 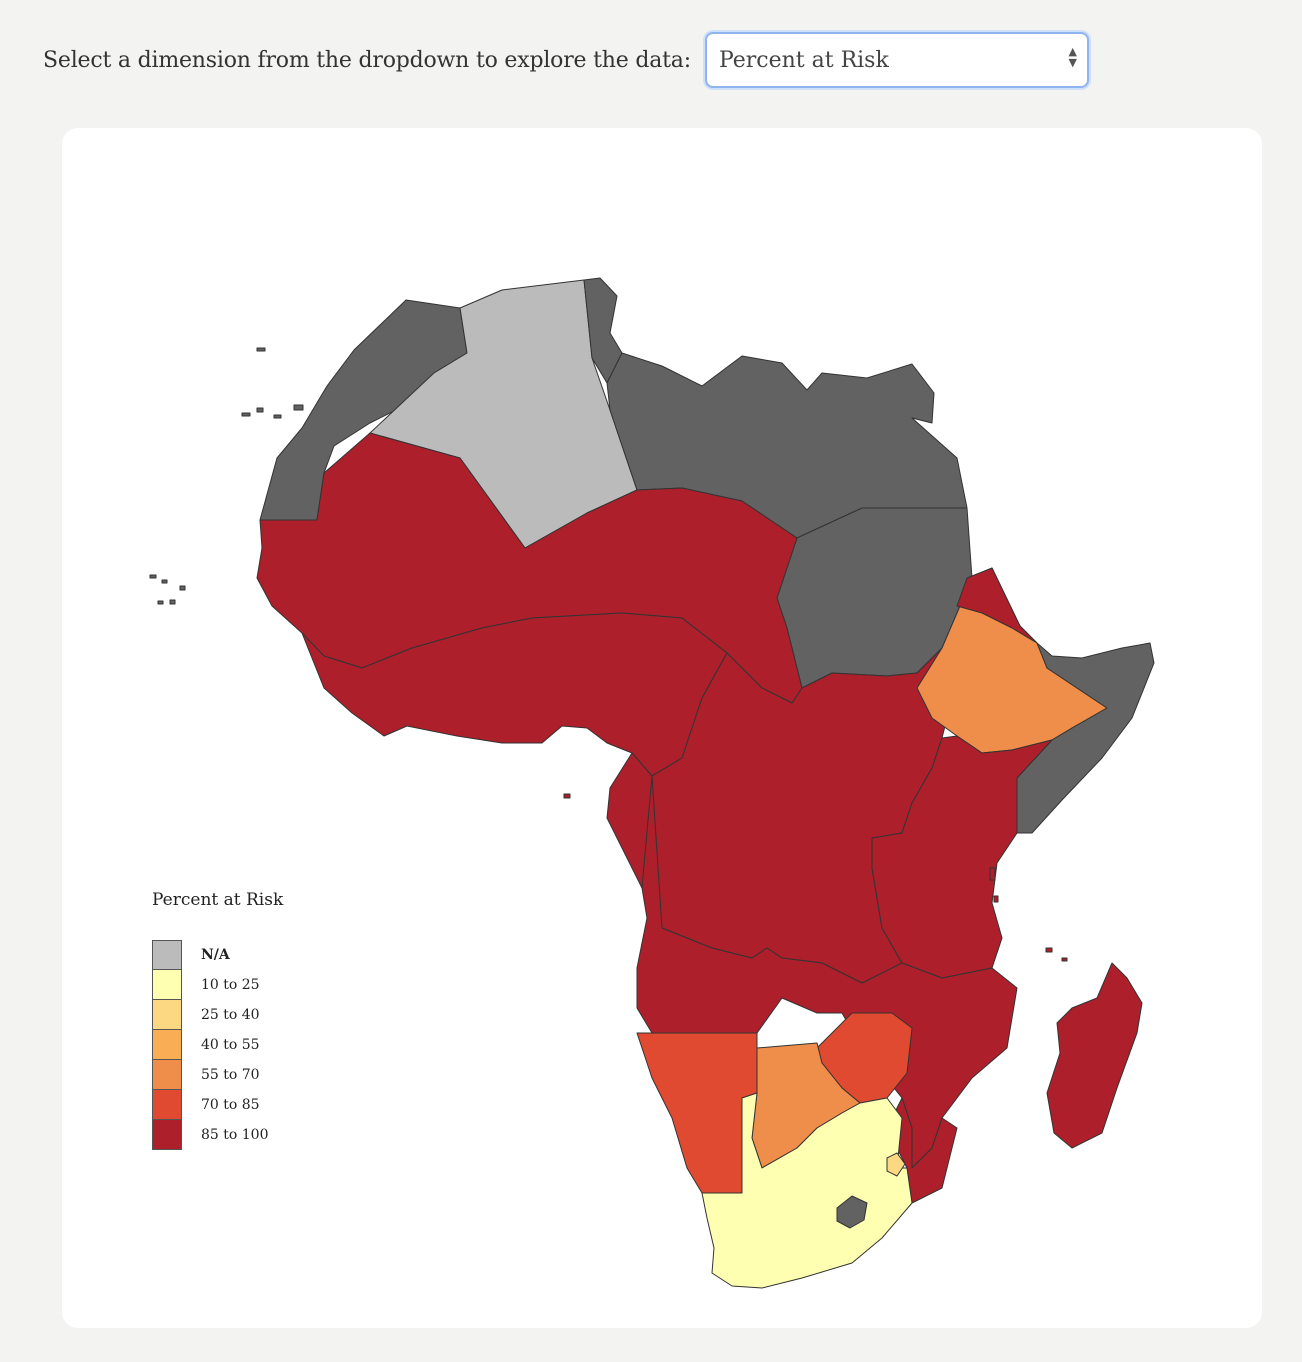 What do you see at coordinates (603, 330) in the screenshot?
I see `region-tunisia` at bounding box center [603, 330].